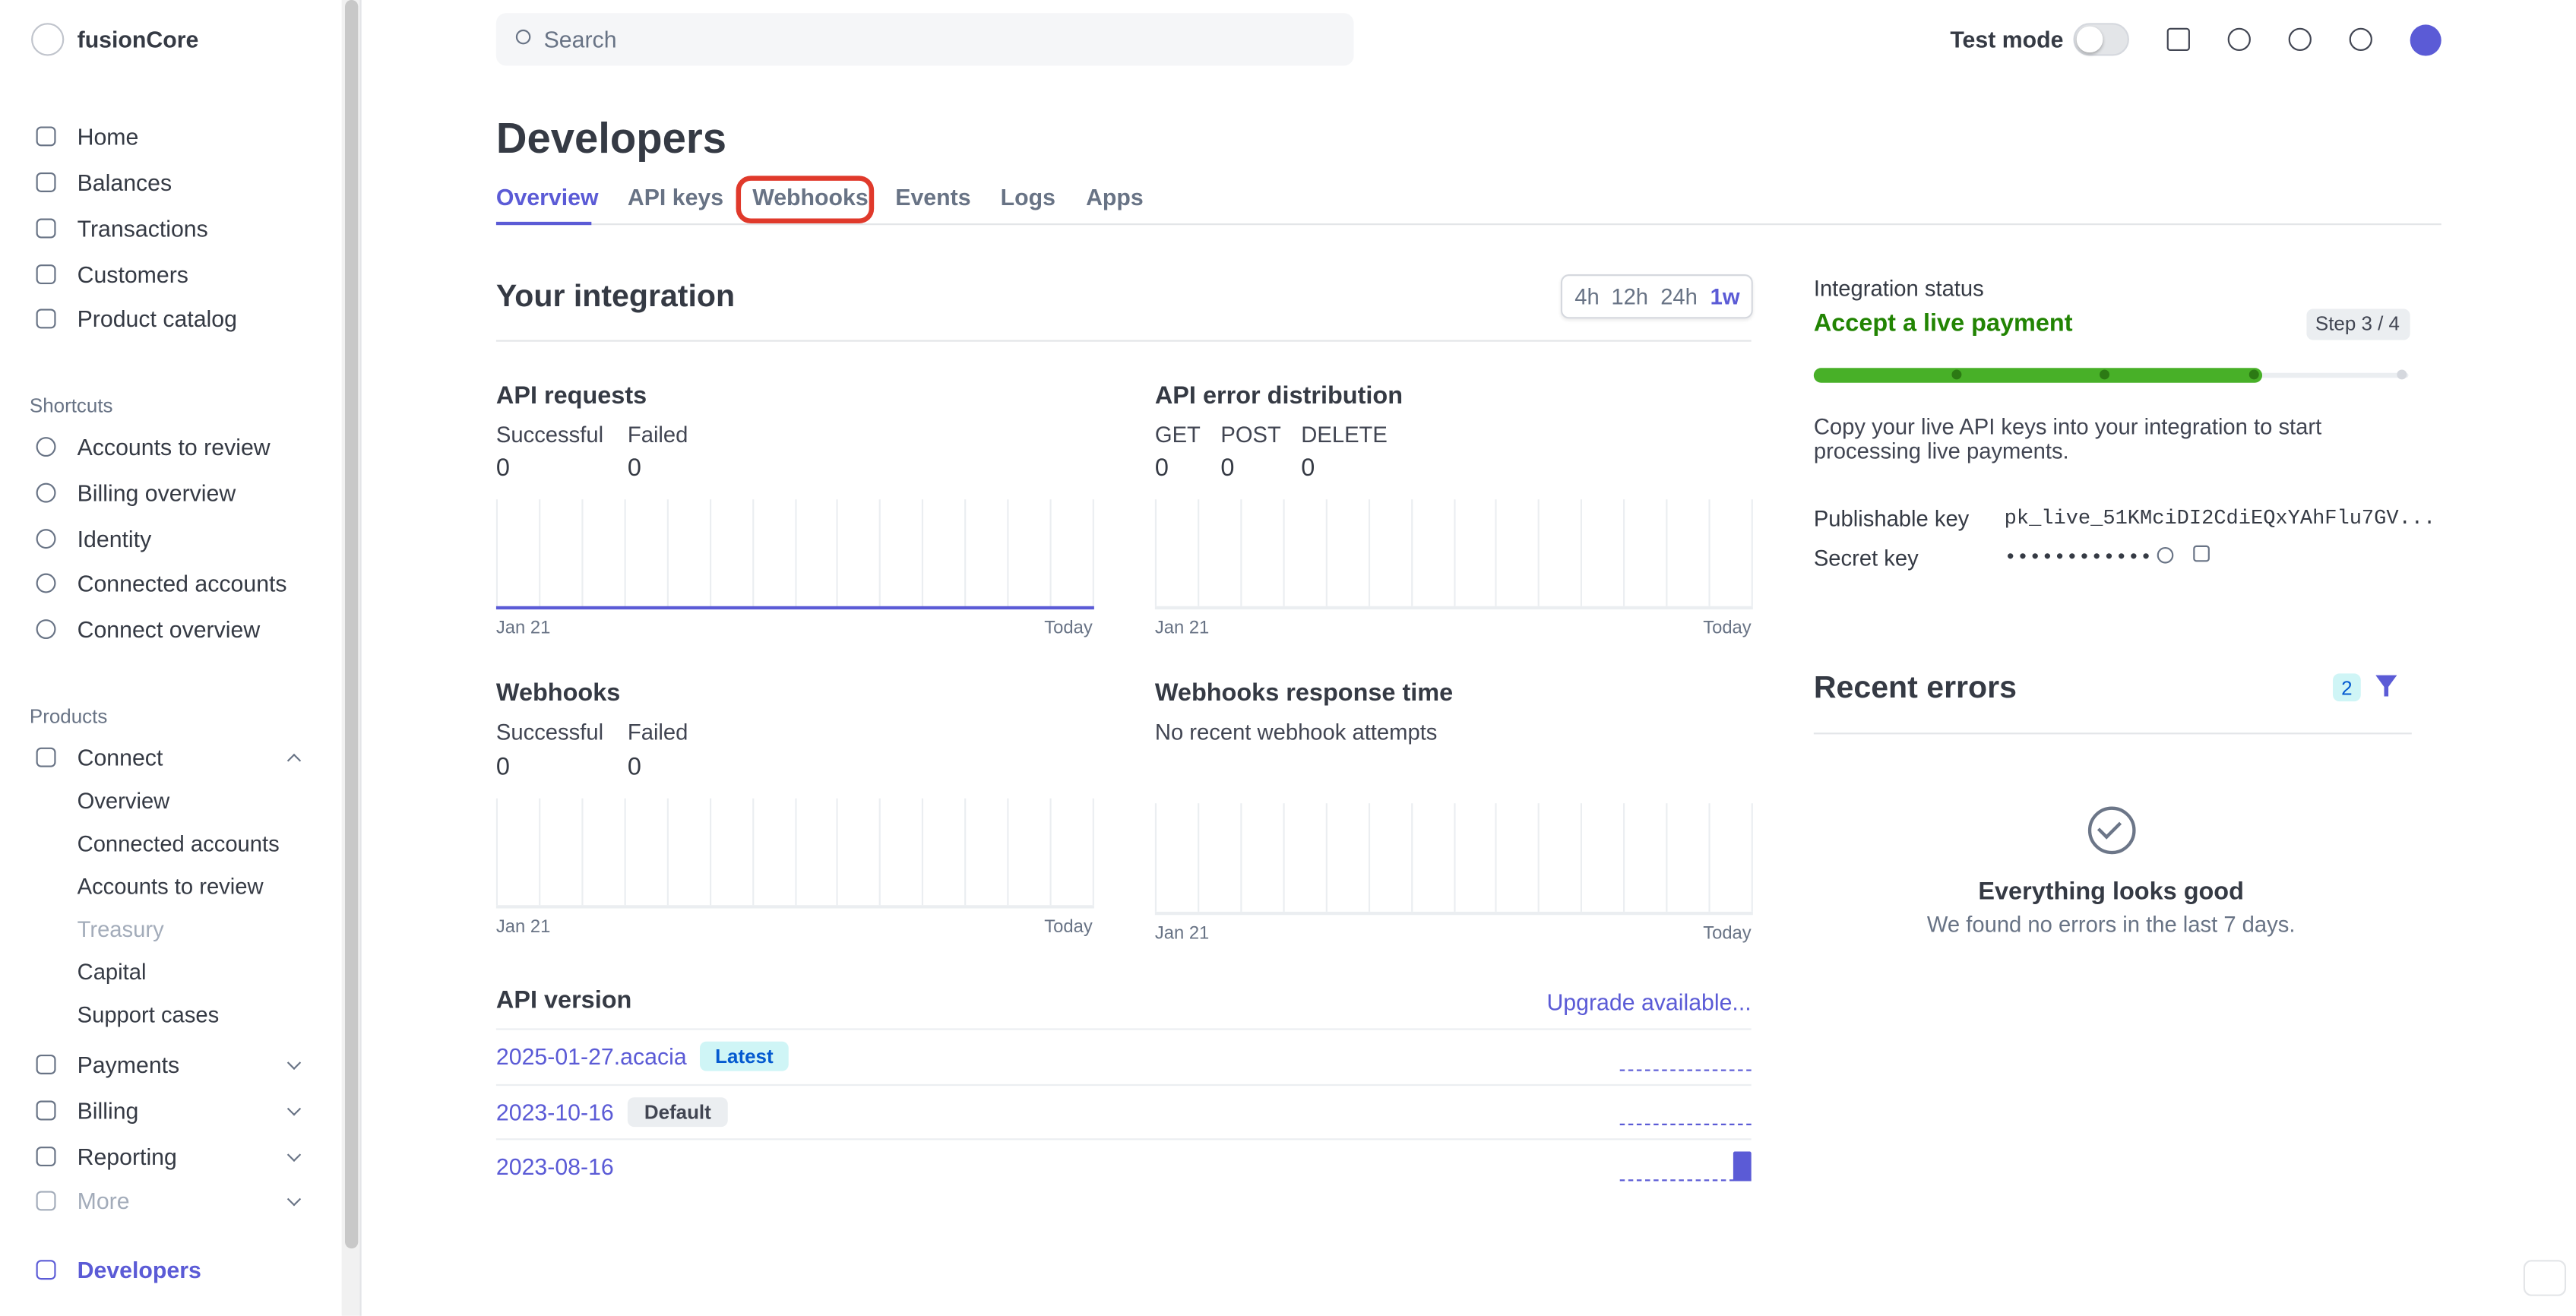 This screenshot has height=1316, width=2576. What do you see at coordinates (2201, 553) in the screenshot?
I see `copy-icon` at bounding box center [2201, 553].